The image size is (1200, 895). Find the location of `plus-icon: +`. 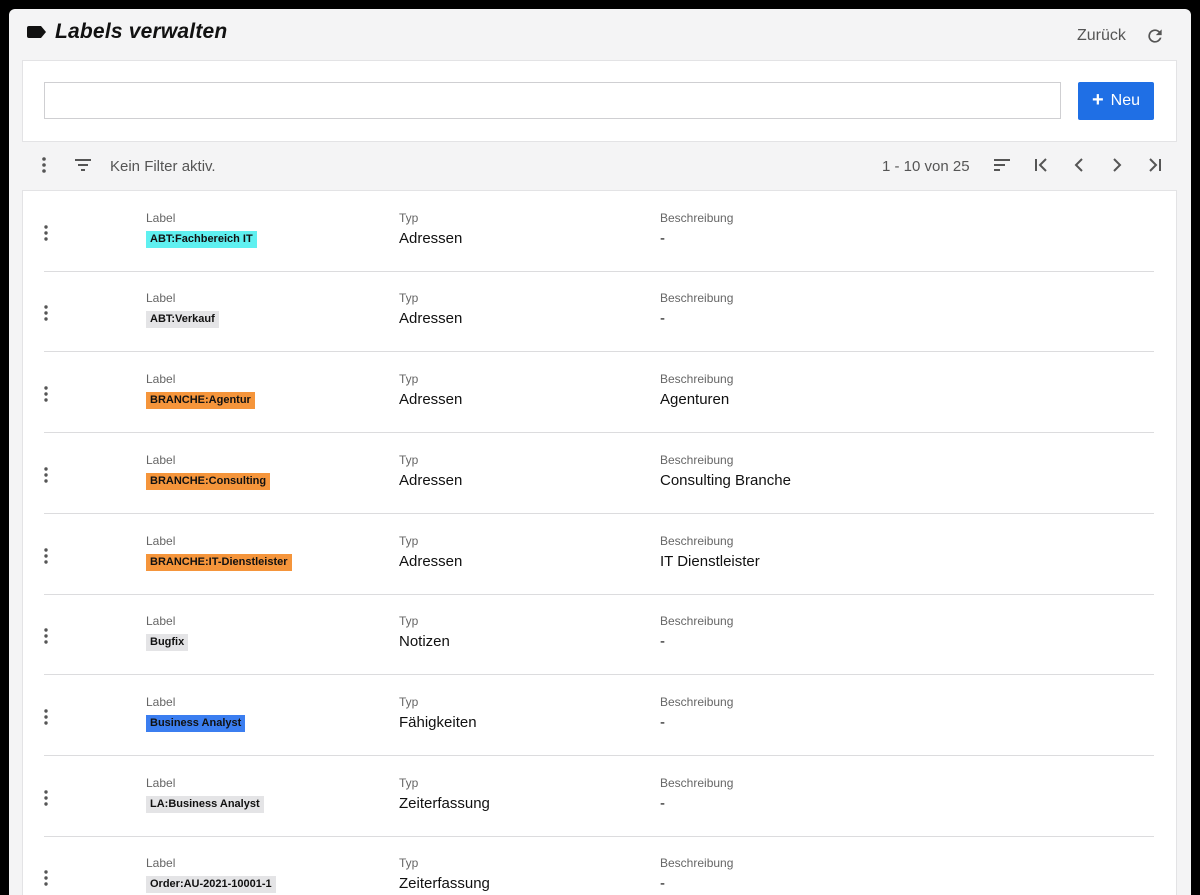

plus-icon: + is located at coordinates (1097, 100).